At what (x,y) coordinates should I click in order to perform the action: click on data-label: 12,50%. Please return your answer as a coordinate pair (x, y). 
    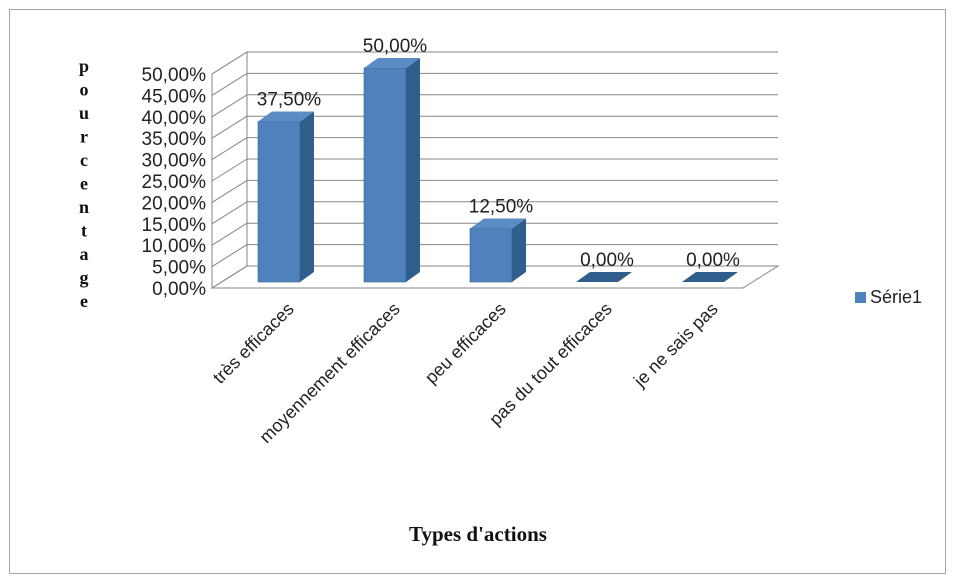
    Looking at the image, I should click on (501, 207).